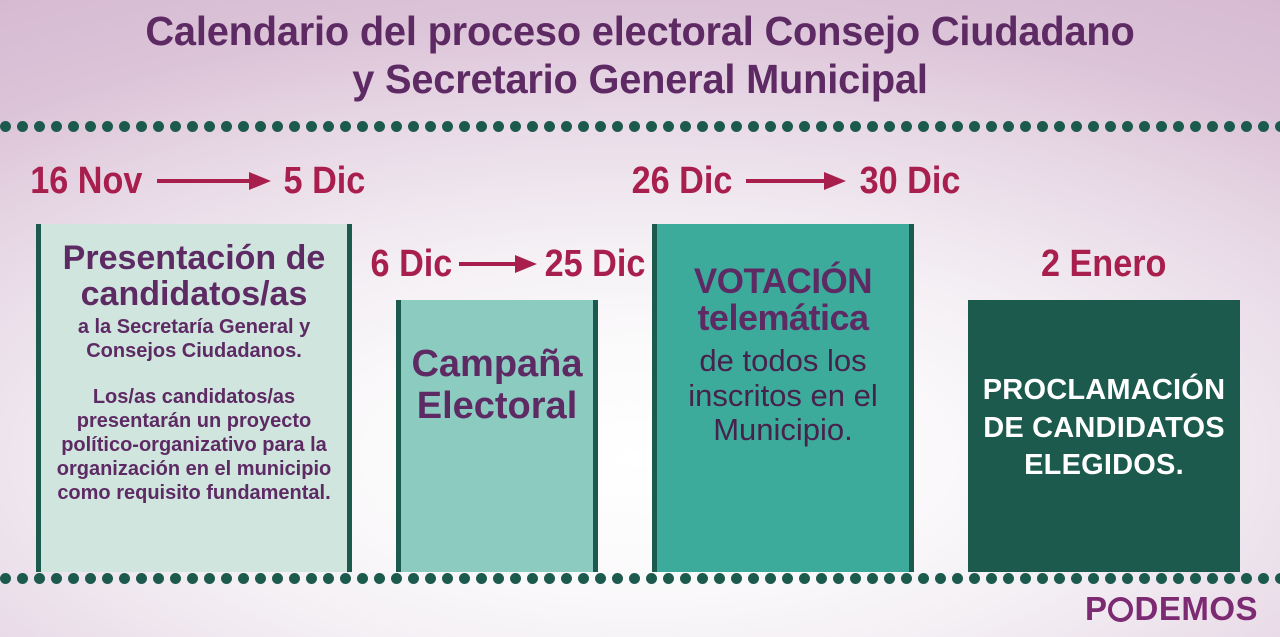 This screenshot has height=637, width=1280. I want to click on date-start-1: 16 Nov, so click(86, 181).